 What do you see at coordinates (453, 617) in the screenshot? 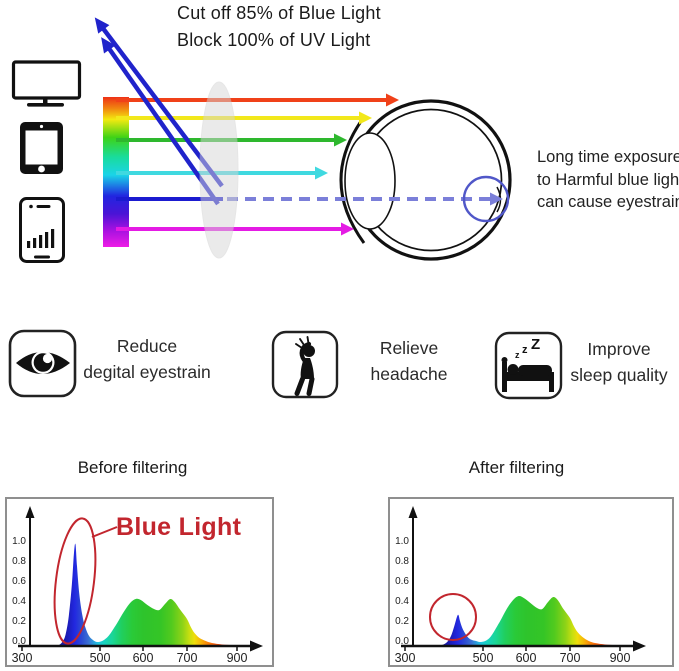
I see `blue-light-highlight-circle` at bounding box center [453, 617].